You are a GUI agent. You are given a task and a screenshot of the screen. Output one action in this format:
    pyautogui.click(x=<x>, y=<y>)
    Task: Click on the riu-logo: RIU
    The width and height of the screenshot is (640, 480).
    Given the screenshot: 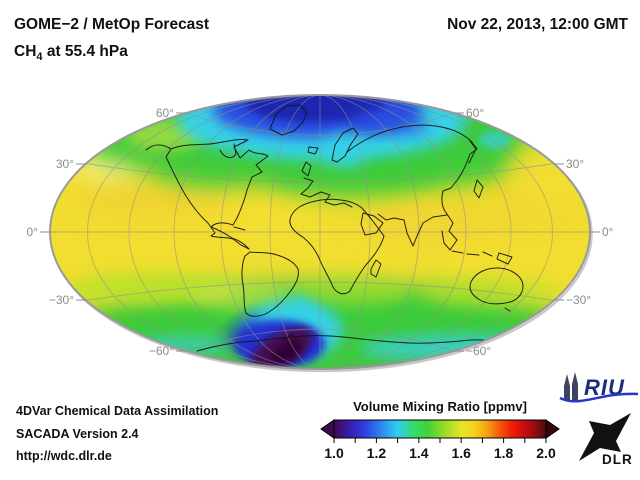 What is the action you would take?
    pyautogui.click(x=599, y=387)
    